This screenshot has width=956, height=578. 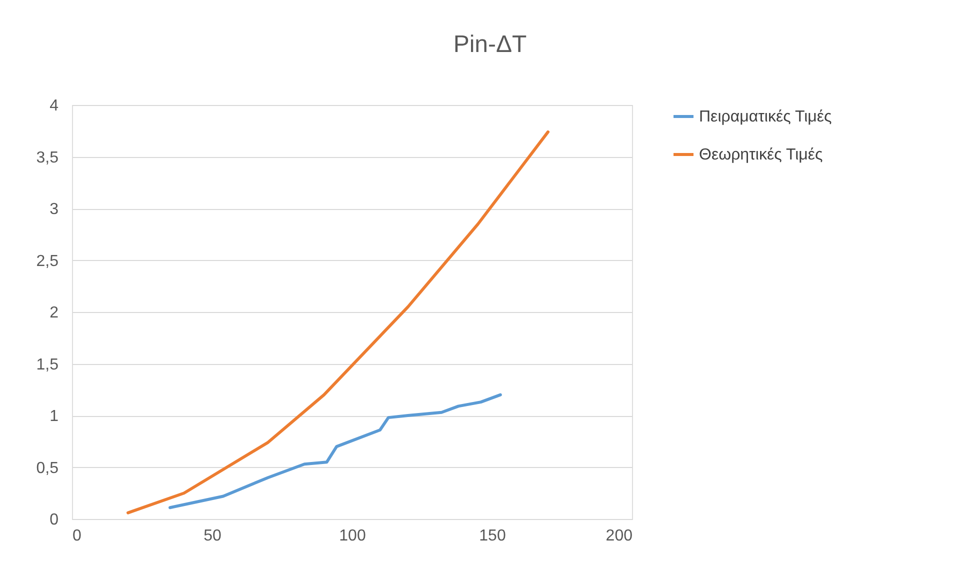 I want to click on y-tick-label: 4, so click(x=54, y=106).